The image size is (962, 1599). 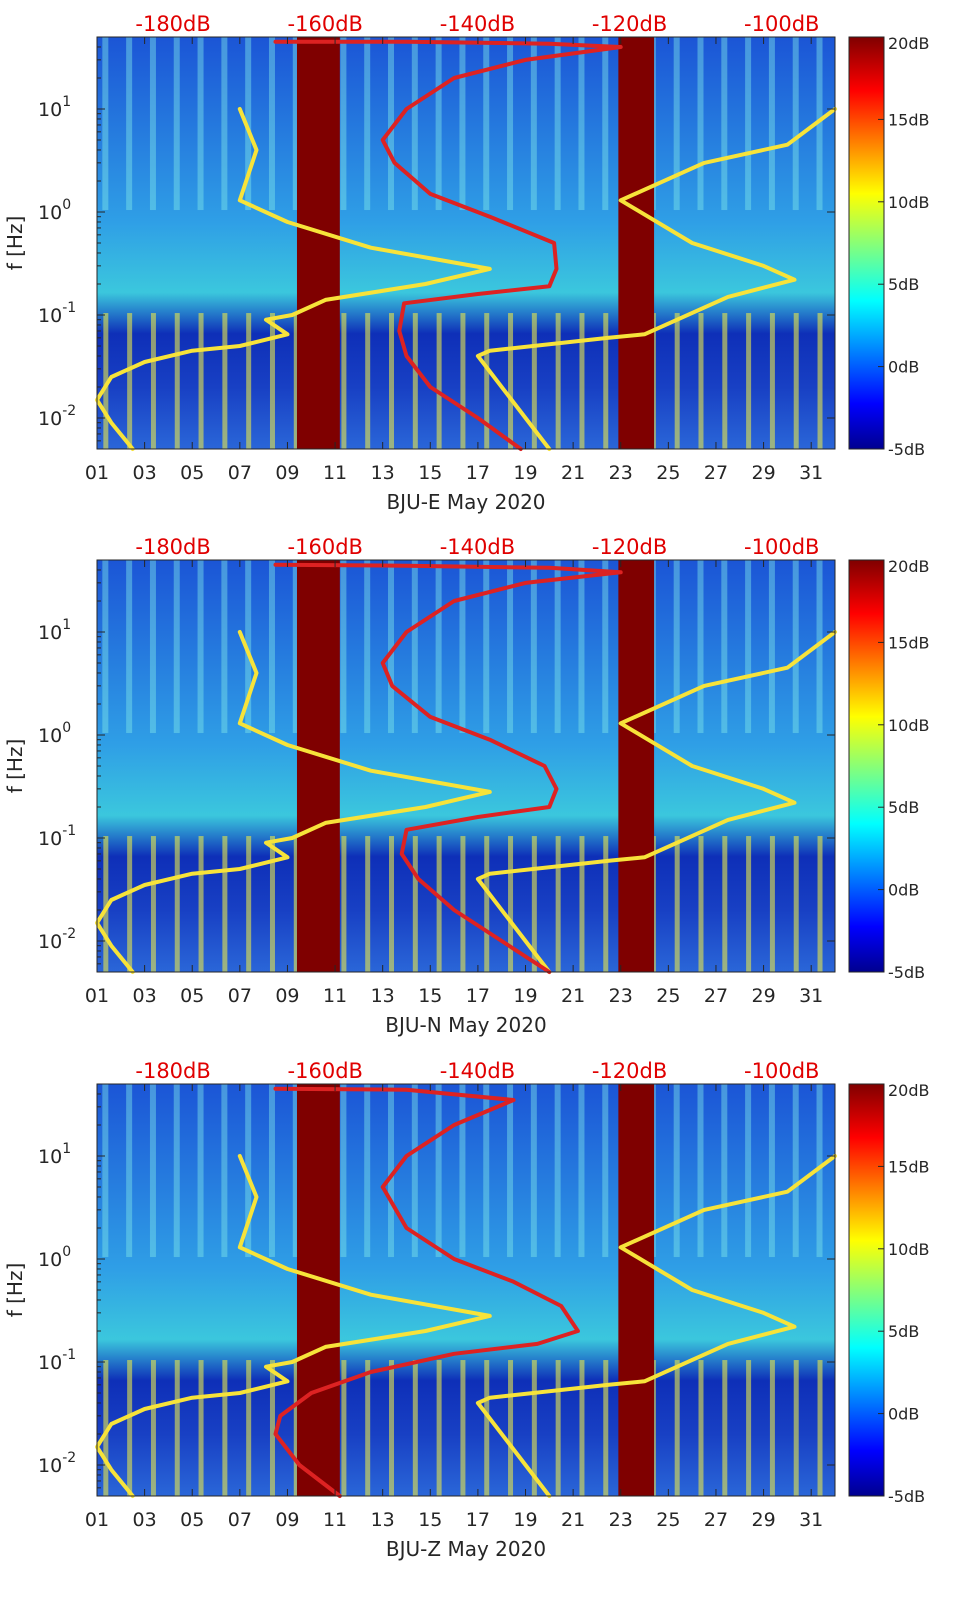 I want to click on y-tick-label: 101, so click(x=54, y=107).